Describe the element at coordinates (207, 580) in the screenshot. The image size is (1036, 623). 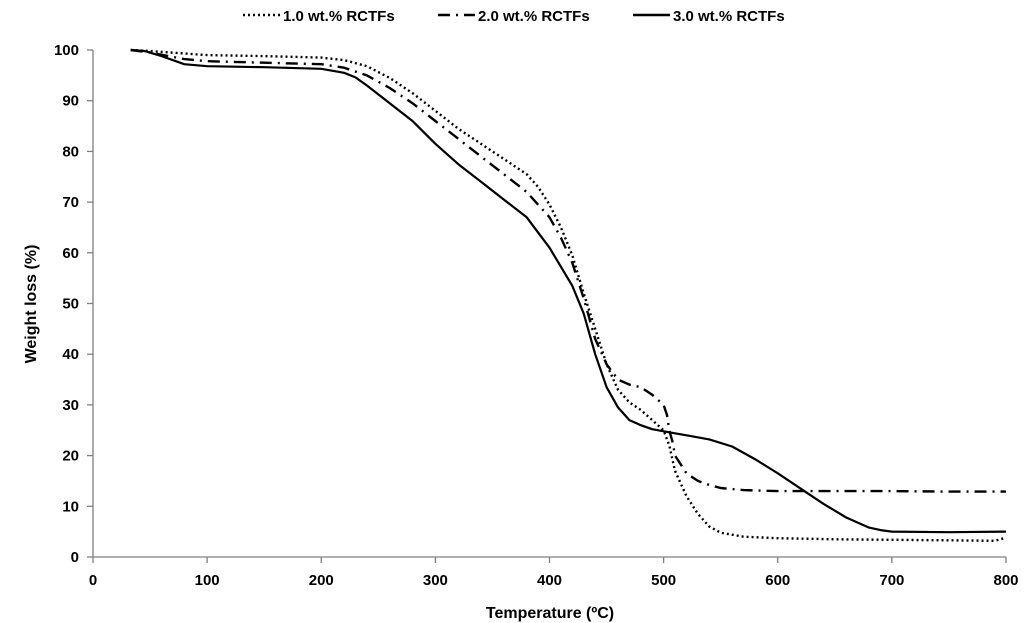
I see `x-tick-label: 100` at that location.